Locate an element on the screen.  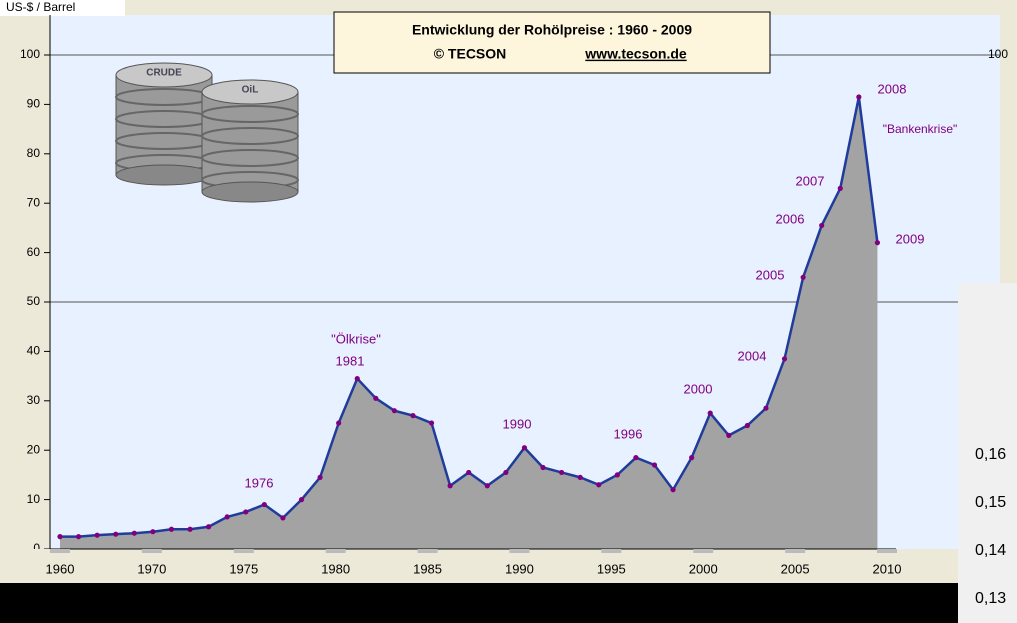
x-tick-label: 1995 is located at coordinates (611, 568).